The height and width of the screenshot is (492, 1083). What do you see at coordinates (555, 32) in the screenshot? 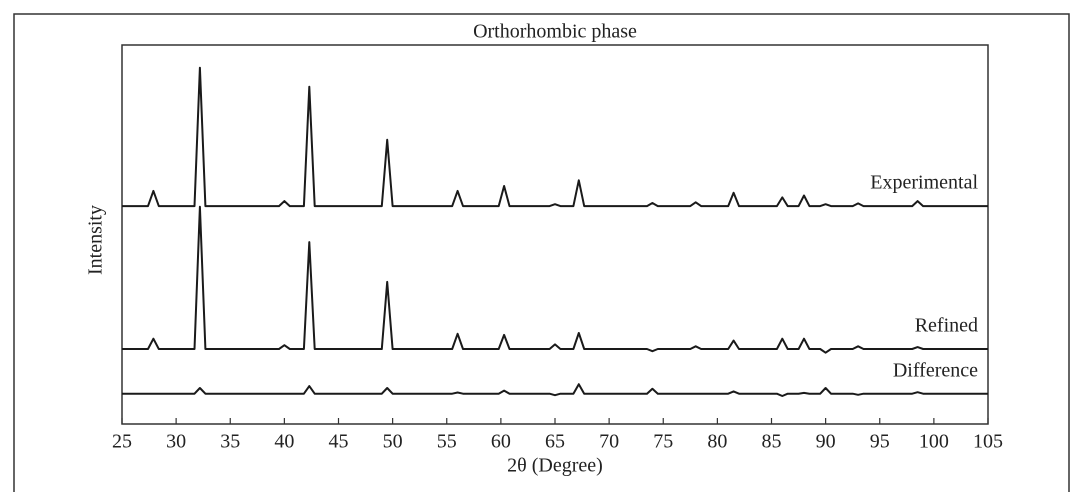
I see `chart-title: Orthorhombic phase` at bounding box center [555, 32].